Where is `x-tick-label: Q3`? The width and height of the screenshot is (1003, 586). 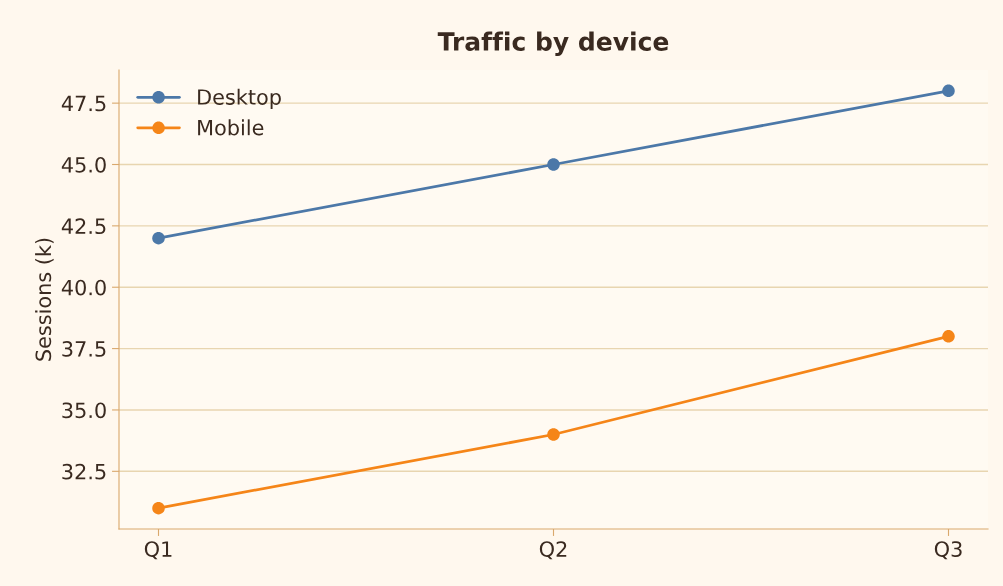 x-tick-label: Q3 is located at coordinates (948, 550).